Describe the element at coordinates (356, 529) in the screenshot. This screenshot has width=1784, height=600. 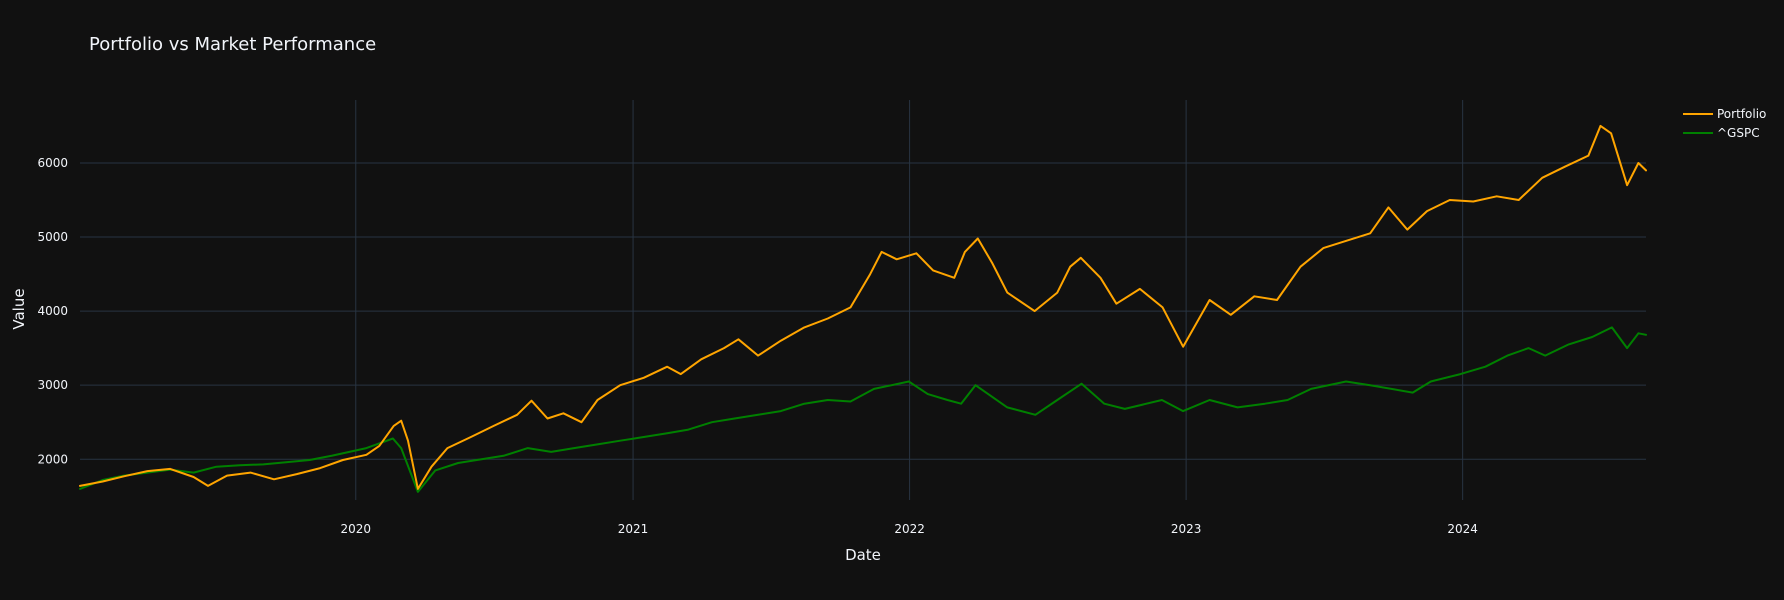
I see `x-tick-label: 2020` at that location.